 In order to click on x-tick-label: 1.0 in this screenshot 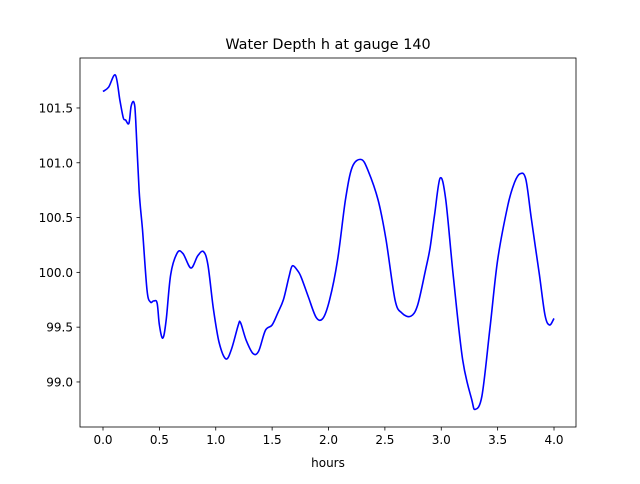, I will do `click(215, 440)`.